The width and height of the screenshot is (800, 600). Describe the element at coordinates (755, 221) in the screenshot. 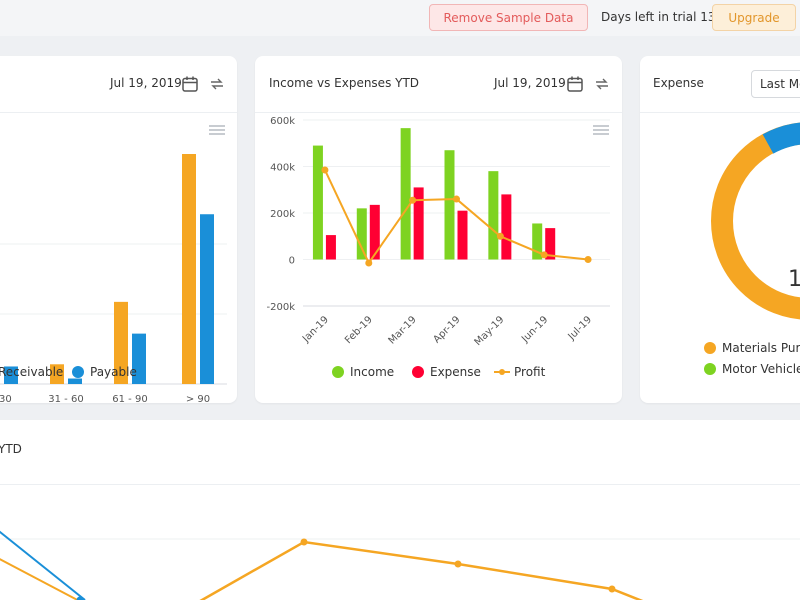

I see `expense-donut-chart: 13` at that location.